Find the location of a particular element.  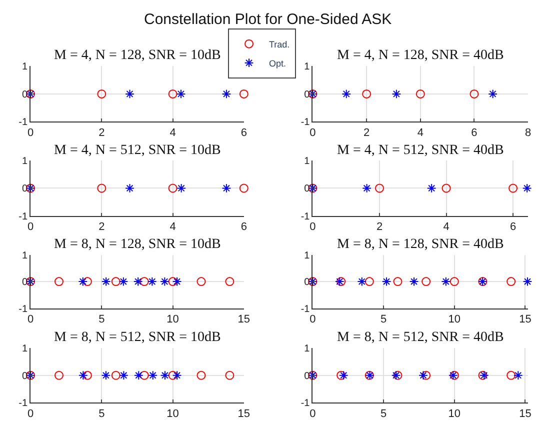

chart-title: M = 8, N = 512, SNR = 10dB is located at coordinates (137, 337).